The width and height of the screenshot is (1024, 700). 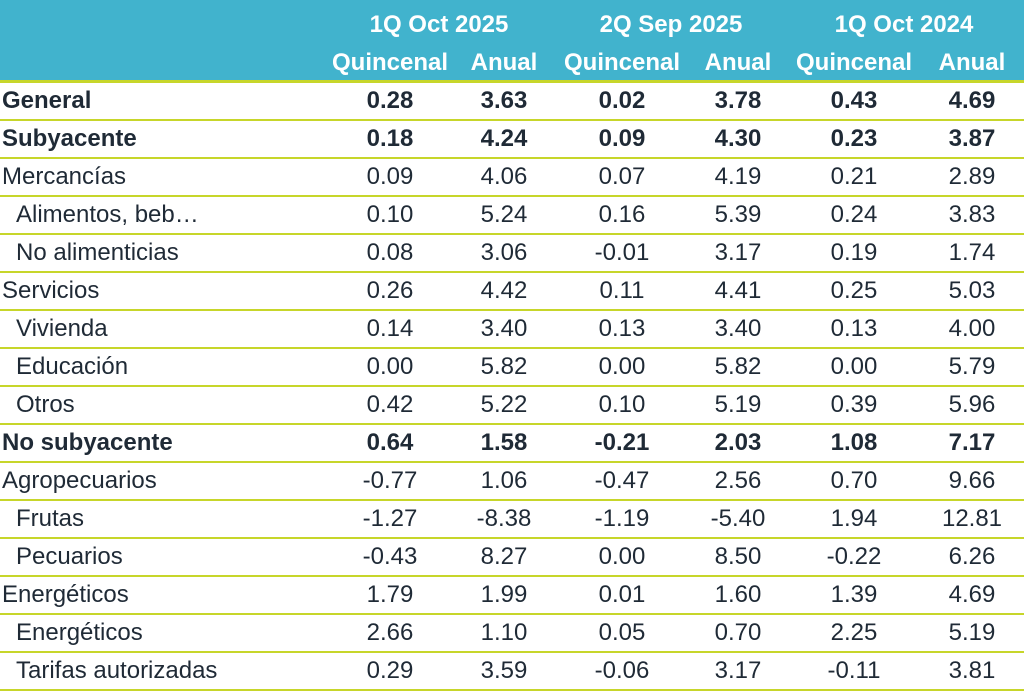 What do you see at coordinates (390, 594) in the screenshot?
I see `table-cell: 1.79` at bounding box center [390, 594].